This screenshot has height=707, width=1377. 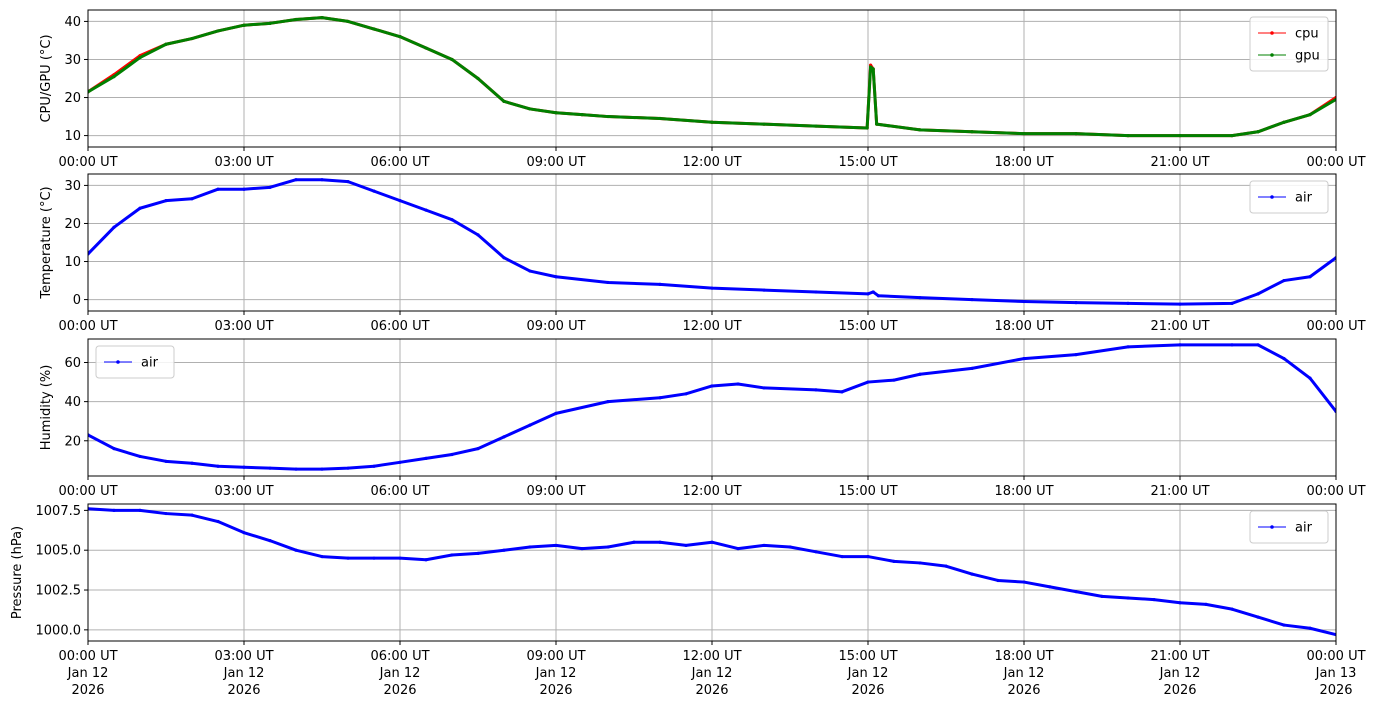 I want to click on legend-label-cpu: cpu, so click(x=1307, y=34).